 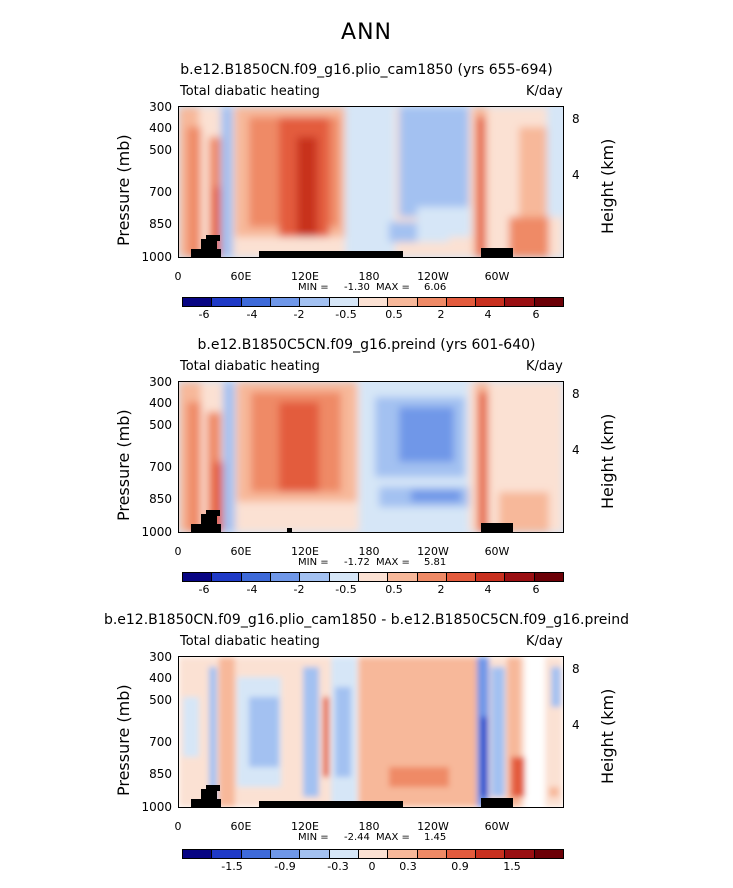 What do you see at coordinates (357, 287) in the screenshot?
I see `panel-1-min-value: -1.30` at bounding box center [357, 287].